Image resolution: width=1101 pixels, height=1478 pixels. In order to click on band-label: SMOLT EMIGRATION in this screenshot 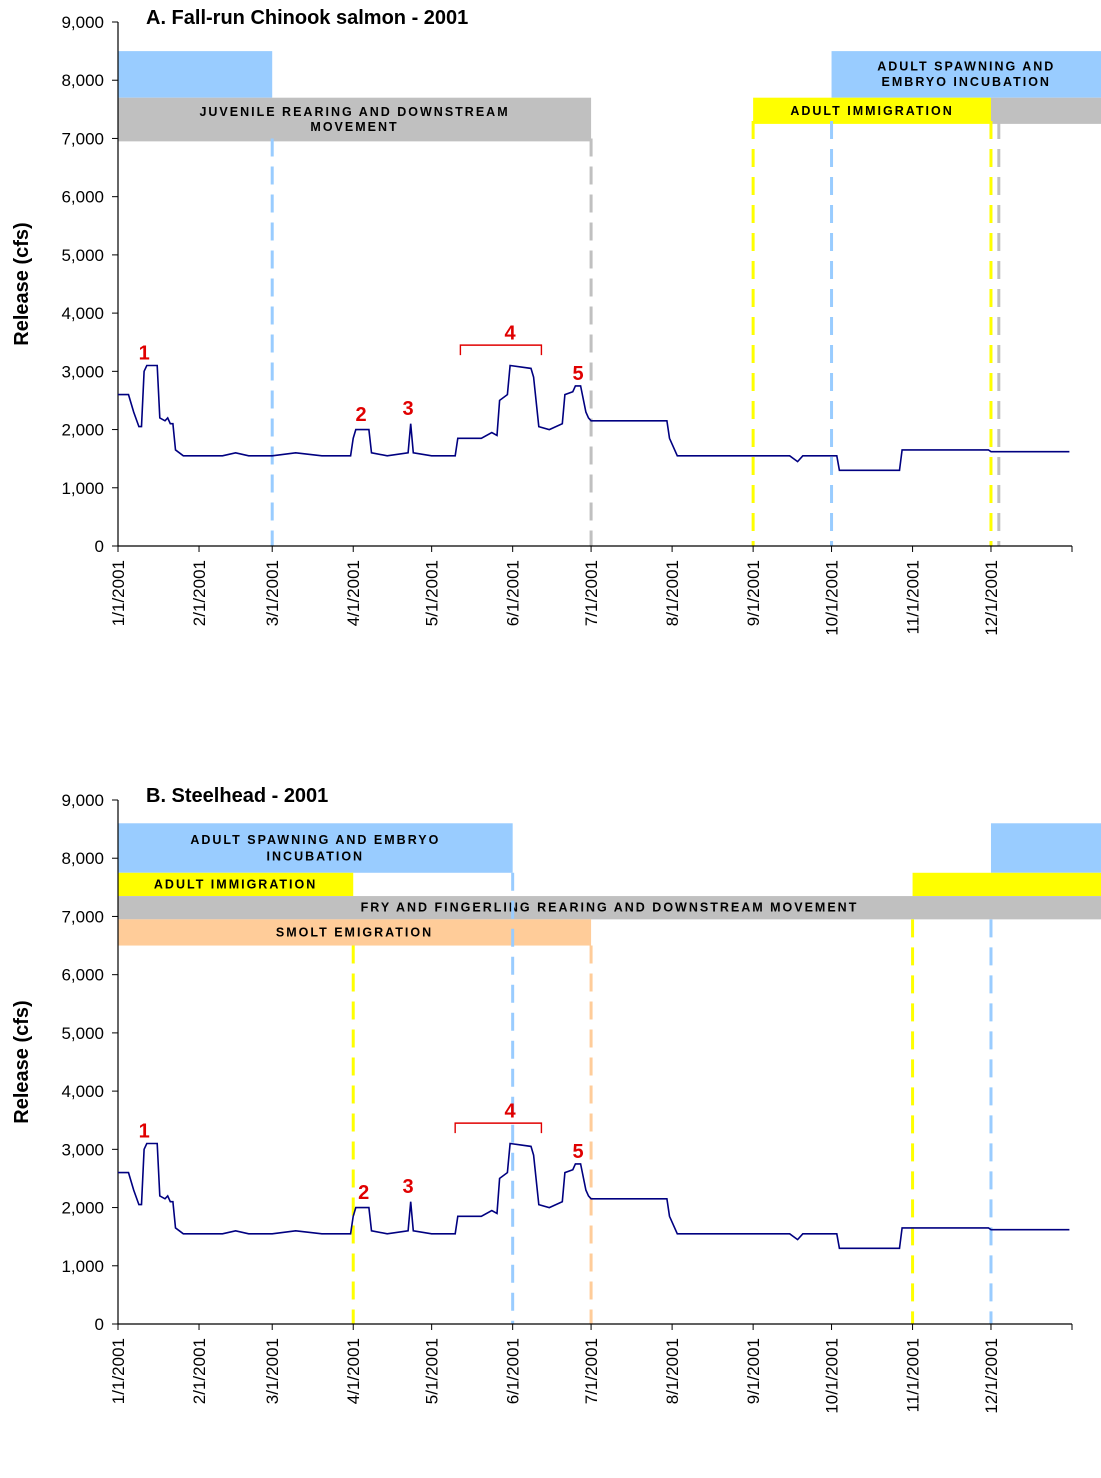, I will do `click(354, 932)`.